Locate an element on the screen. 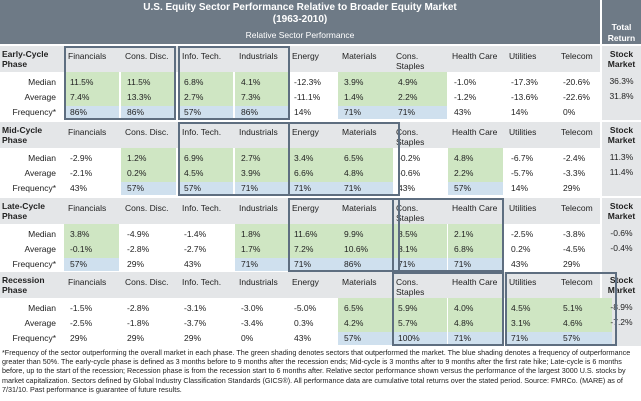  value-cell: -3.7% is located at coordinates (195, 323).